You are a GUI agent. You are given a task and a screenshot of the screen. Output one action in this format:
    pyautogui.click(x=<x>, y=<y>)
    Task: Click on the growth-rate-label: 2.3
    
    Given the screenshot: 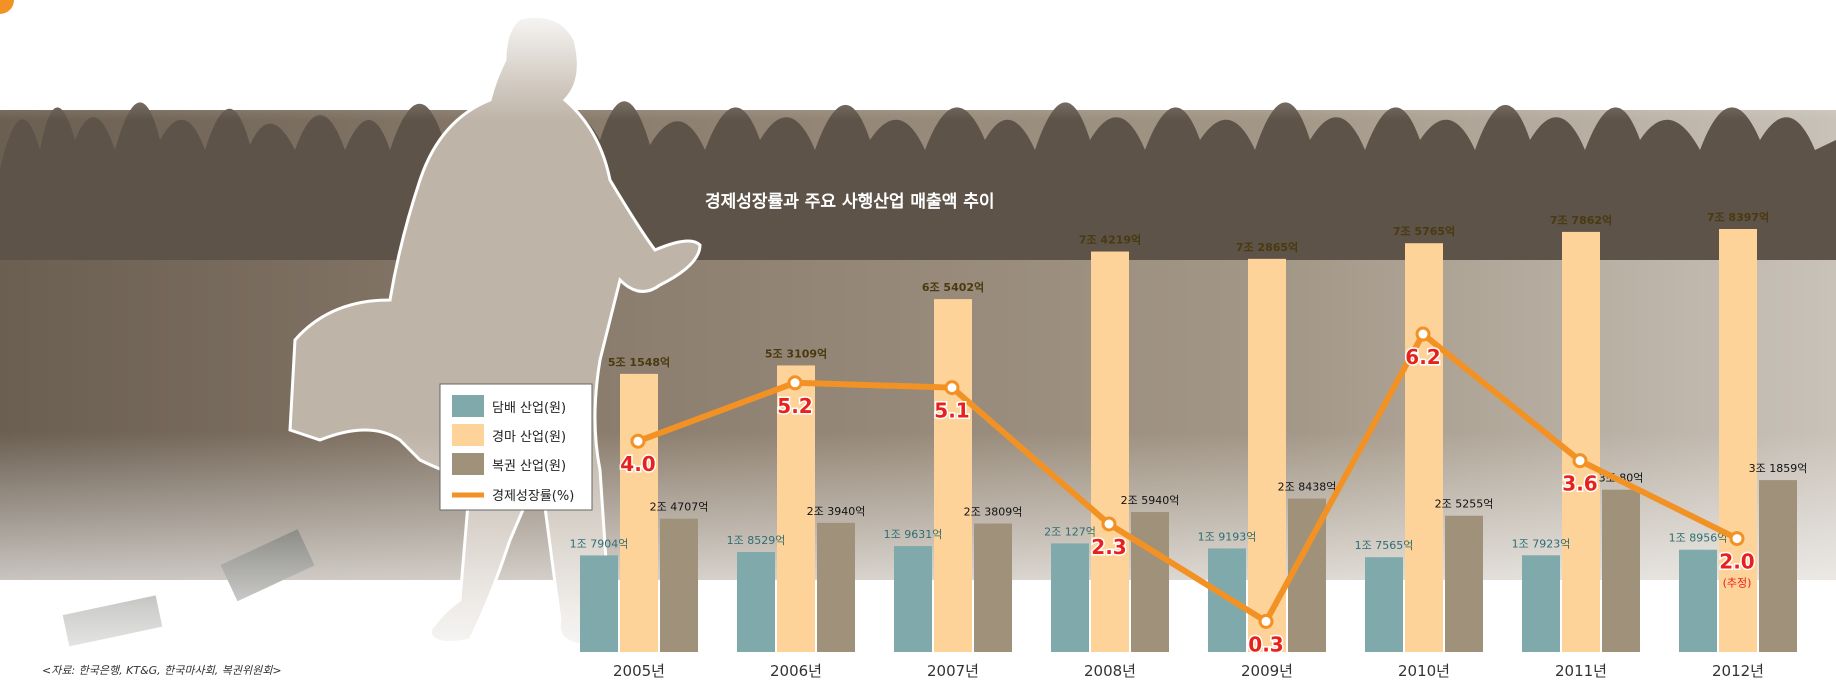 What is the action you would take?
    pyautogui.click(x=1108, y=547)
    